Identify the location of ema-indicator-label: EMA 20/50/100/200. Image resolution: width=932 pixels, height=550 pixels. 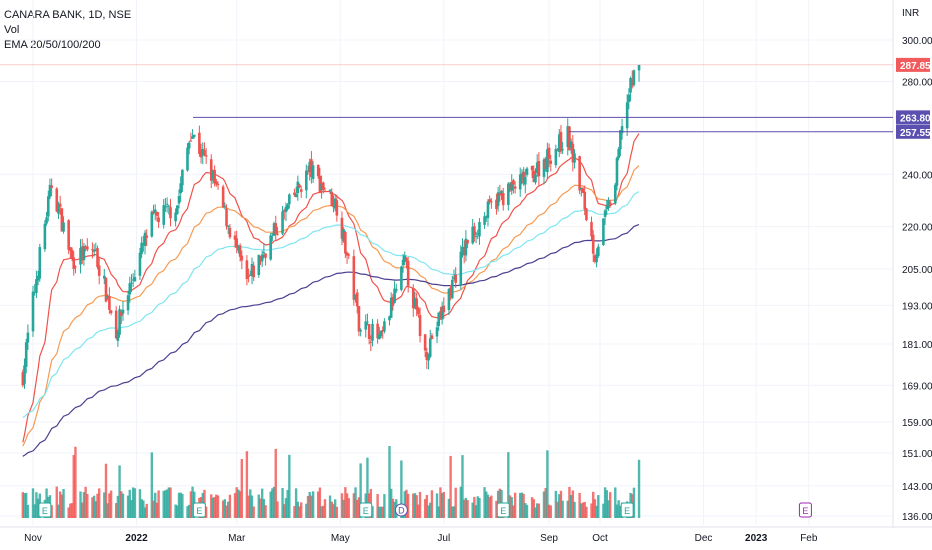
(52, 45).